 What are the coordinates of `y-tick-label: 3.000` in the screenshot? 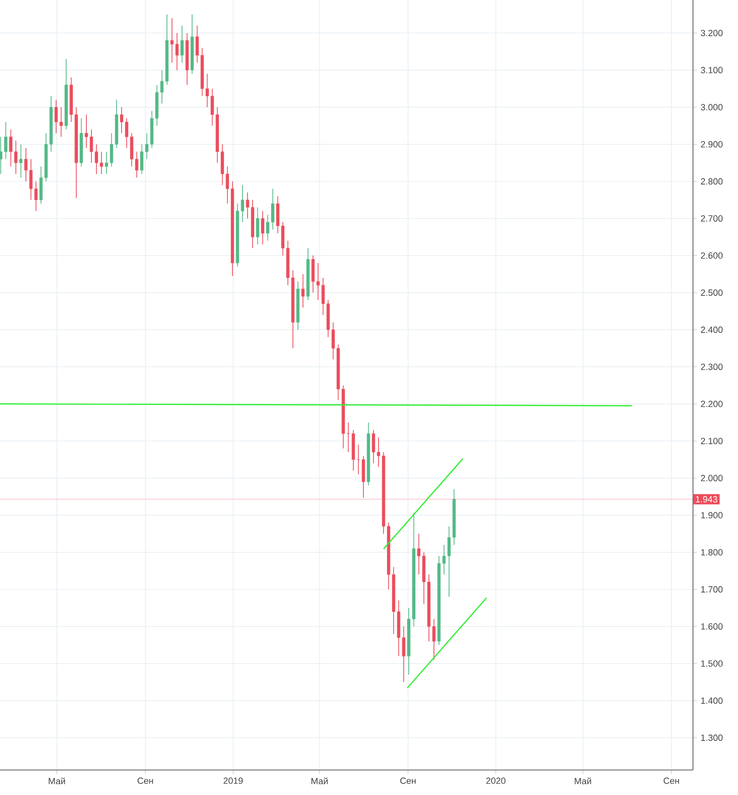 It's located at (711, 107).